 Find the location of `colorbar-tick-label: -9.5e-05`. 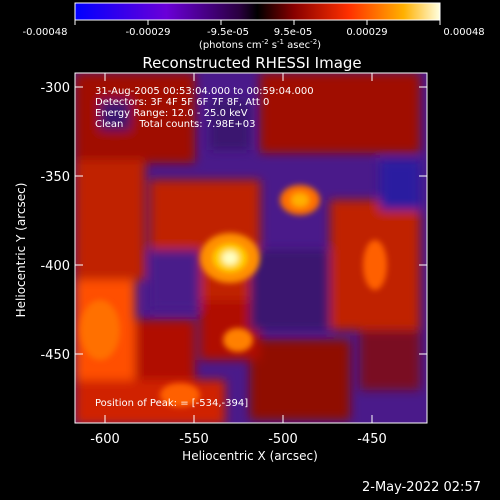

colorbar-tick-label: -9.5e-05 is located at coordinates (228, 32).